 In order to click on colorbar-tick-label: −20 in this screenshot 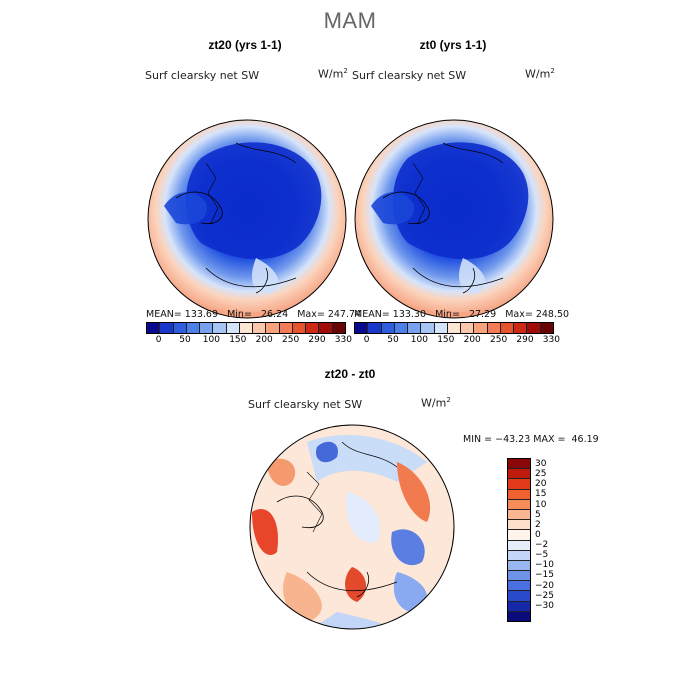, I will do `click(544, 585)`.